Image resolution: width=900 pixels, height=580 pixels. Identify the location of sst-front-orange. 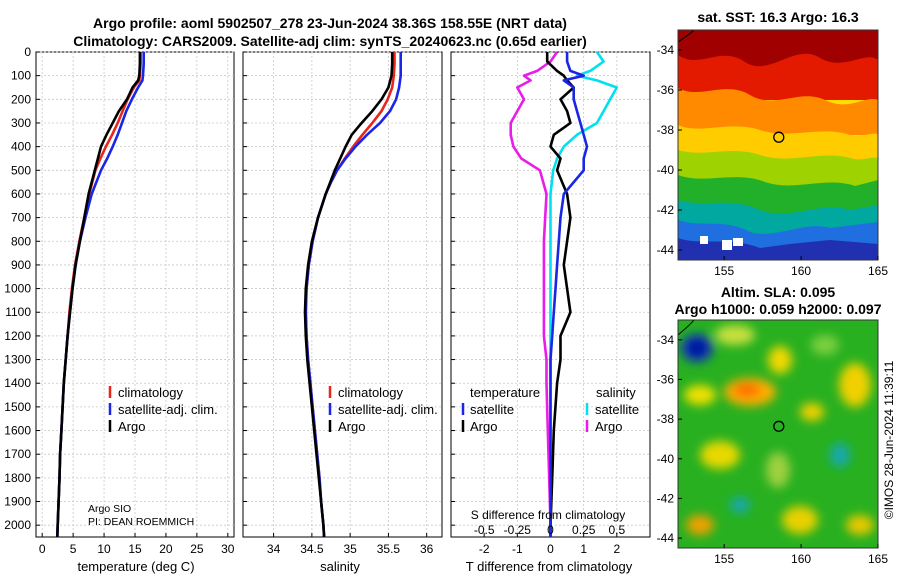
(778, 111).